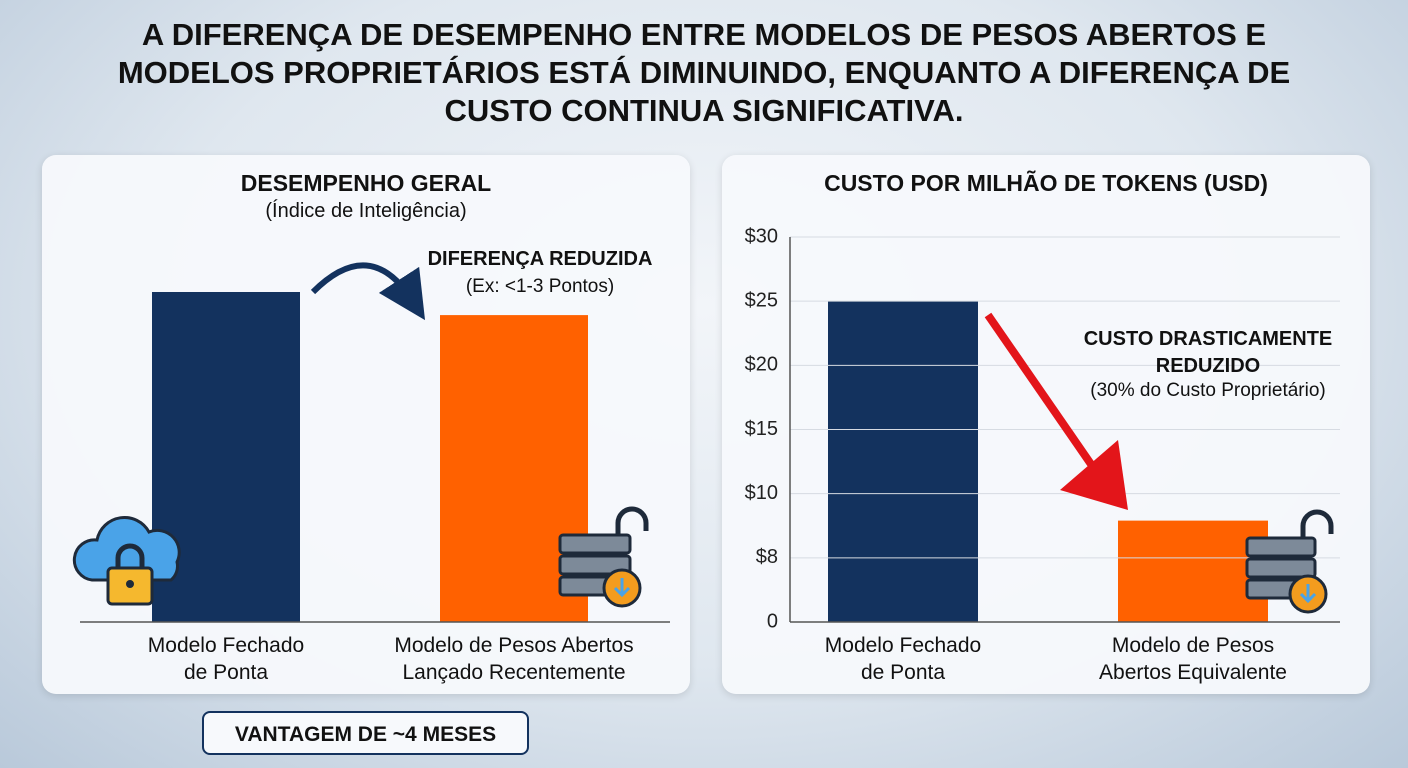  I want to click on y-tick-label: $30, so click(761, 236).